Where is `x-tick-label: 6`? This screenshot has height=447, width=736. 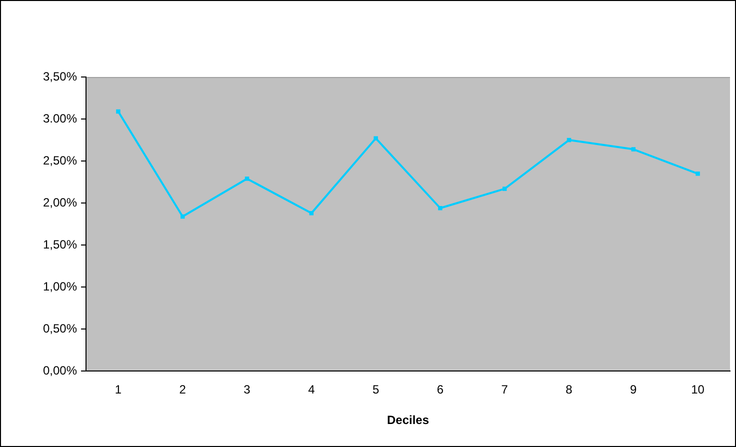 x-tick-label: 6 is located at coordinates (440, 389).